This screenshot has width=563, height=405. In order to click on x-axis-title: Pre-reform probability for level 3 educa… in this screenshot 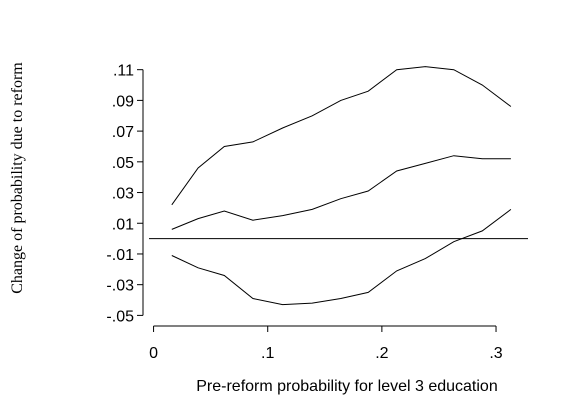, I will do `click(346, 386)`.